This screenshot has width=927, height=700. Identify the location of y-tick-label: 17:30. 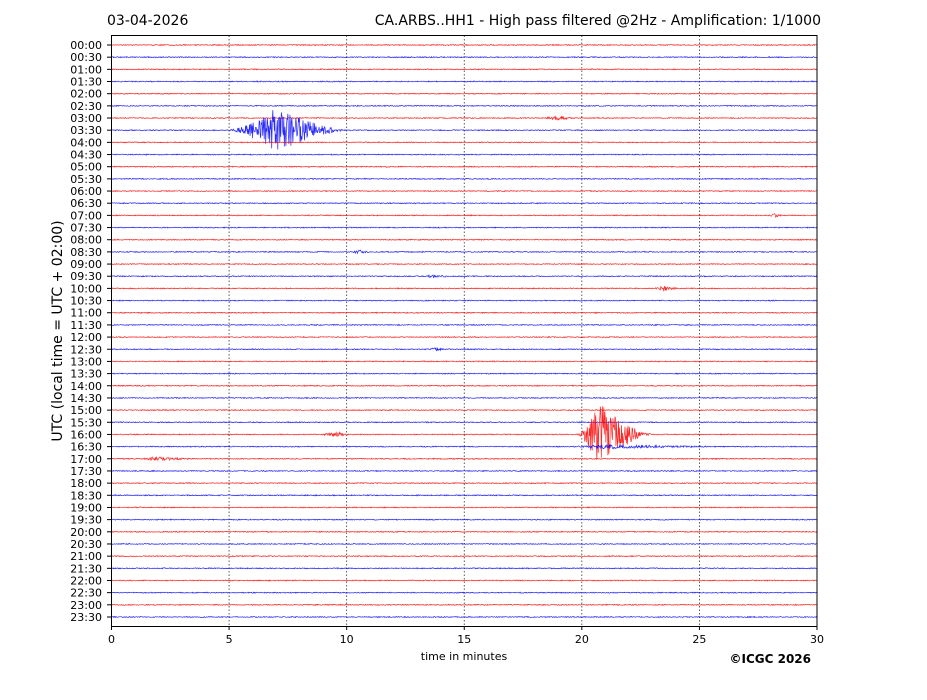
(86, 471).